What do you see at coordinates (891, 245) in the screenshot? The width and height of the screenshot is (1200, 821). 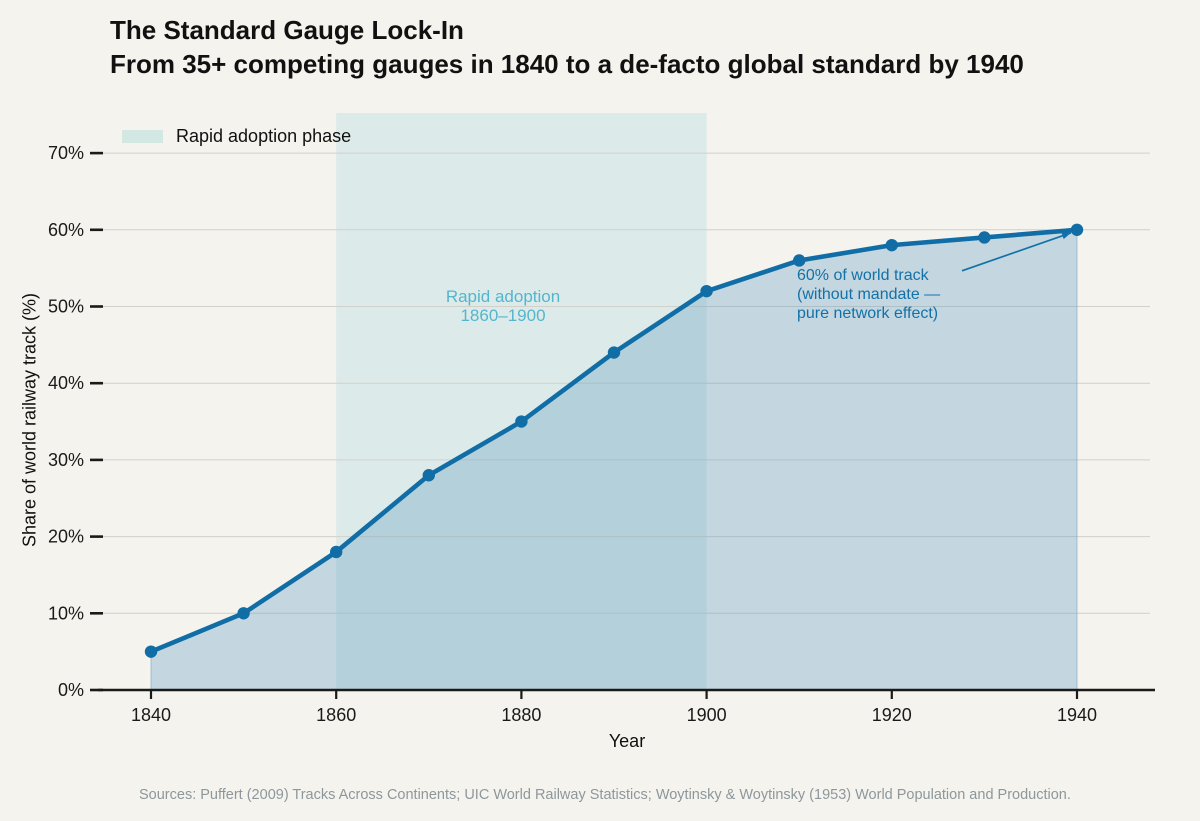 I see `data-point-1920` at bounding box center [891, 245].